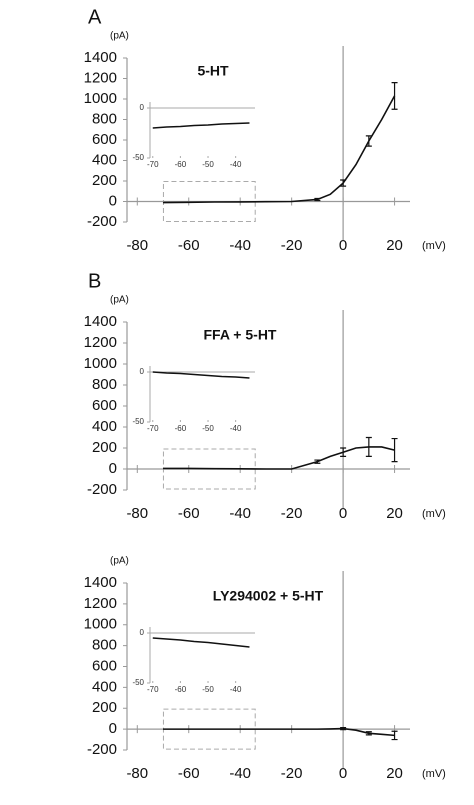 The height and width of the screenshot is (805, 474). What do you see at coordinates (268, 596) in the screenshot?
I see `chart-title: LY294002 + 5-HT` at bounding box center [268, 596].